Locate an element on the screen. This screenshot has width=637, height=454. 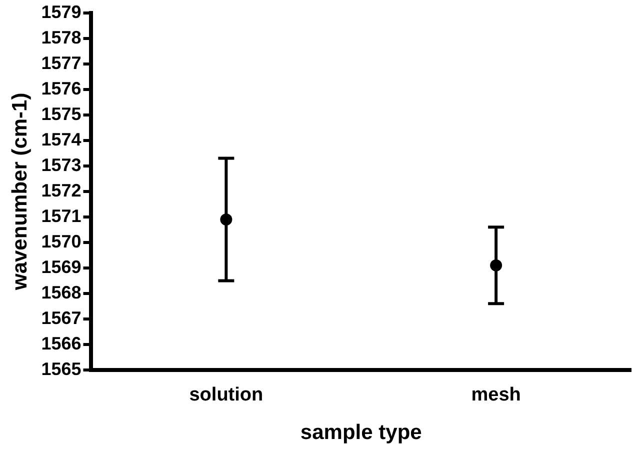
y-tick-label: 1569 is located at coordinates (61, 266).